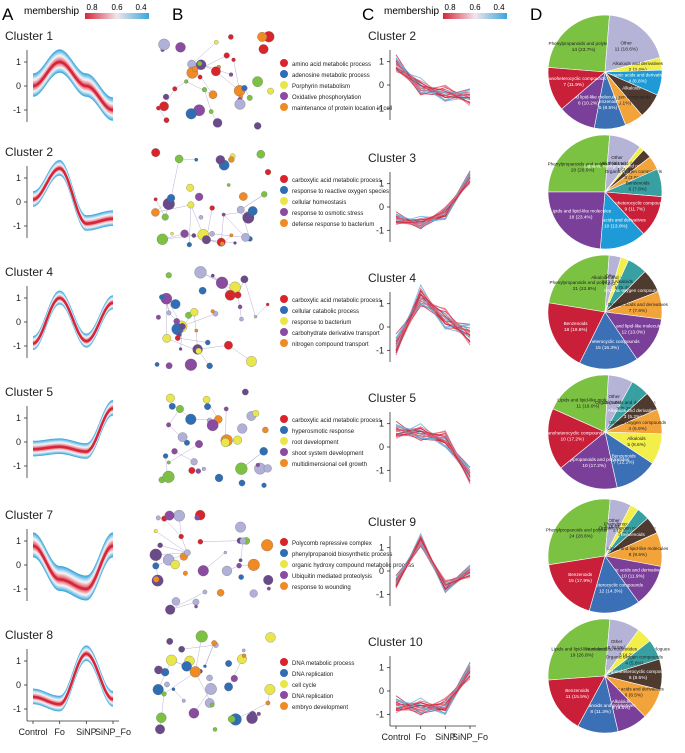  Describe the element at coordinates (617, 164) in the screenshot. I see `pie-slice-value: 7 (9.1%)` at that location.